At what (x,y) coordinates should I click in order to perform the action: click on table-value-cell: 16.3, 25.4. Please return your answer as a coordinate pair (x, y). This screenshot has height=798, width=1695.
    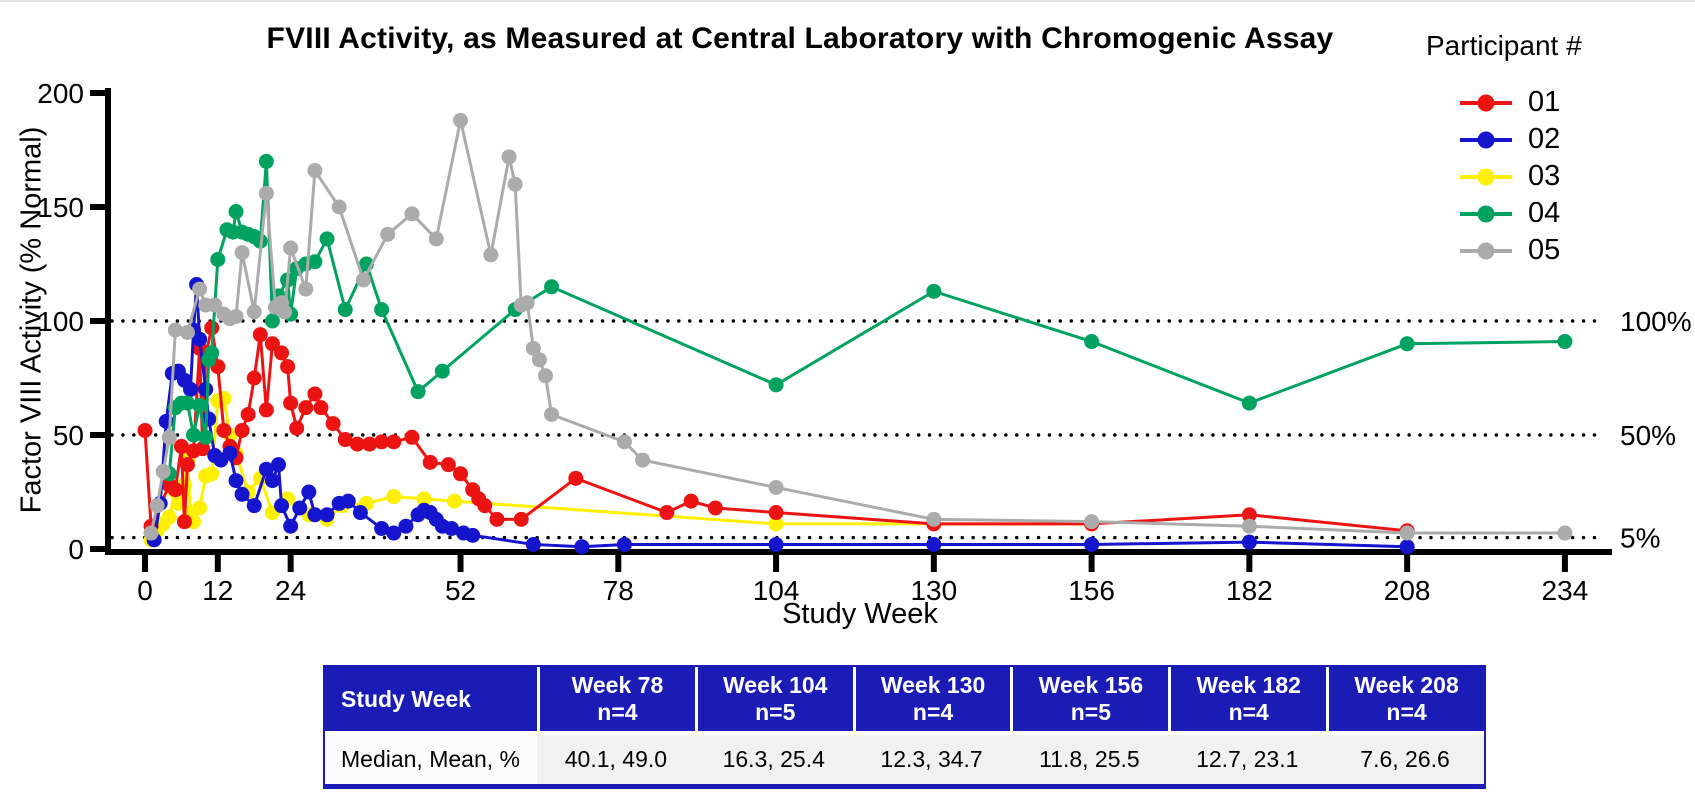
    Looking at the image, I should click on (773, 759).